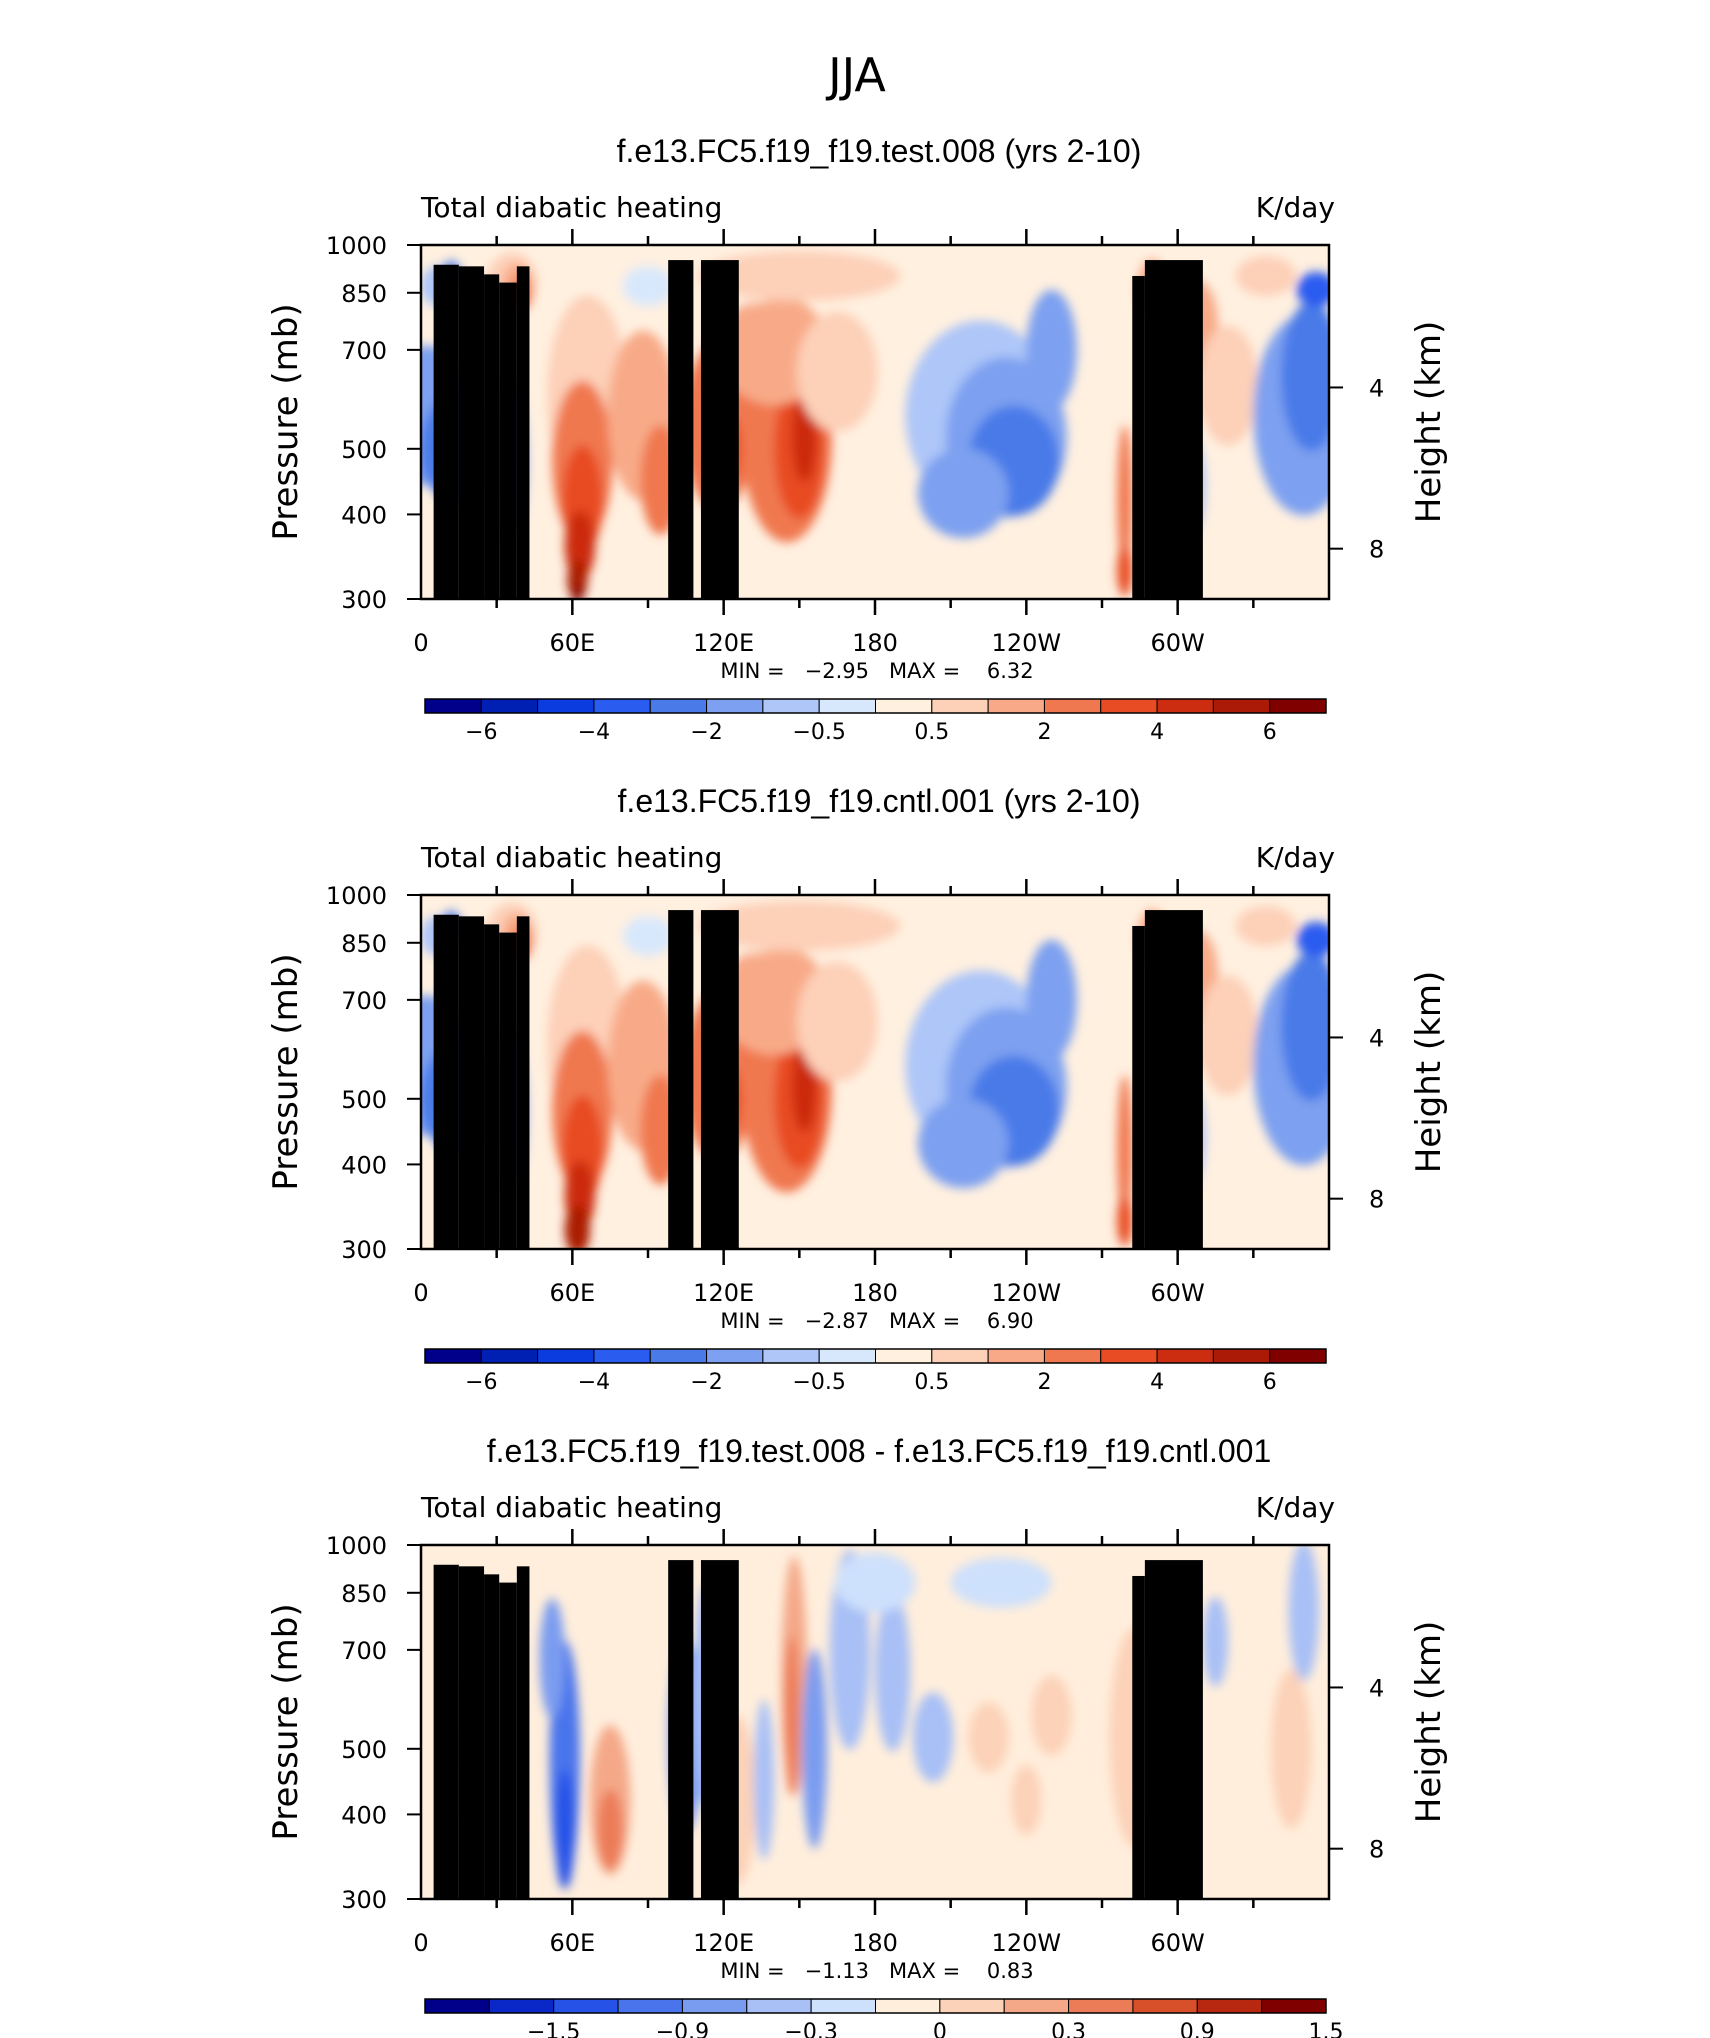 This screenshot has width=1710, height=2038. Describe the element at coordinates (1376, 388) in the screenshot. I see `y2-tick-label: 4` at that location.